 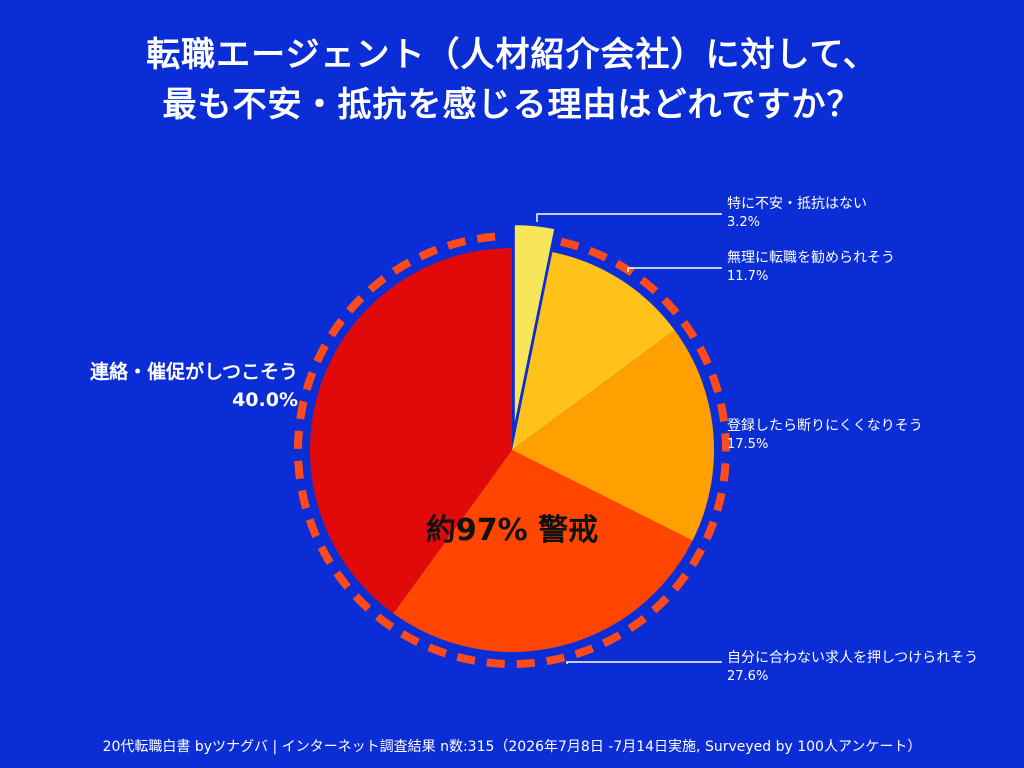 What do you see at coordinates (512, 530) in the screenshot?
I see `center-annotation: 約97% 警戒` at bounding box center [512, 530].